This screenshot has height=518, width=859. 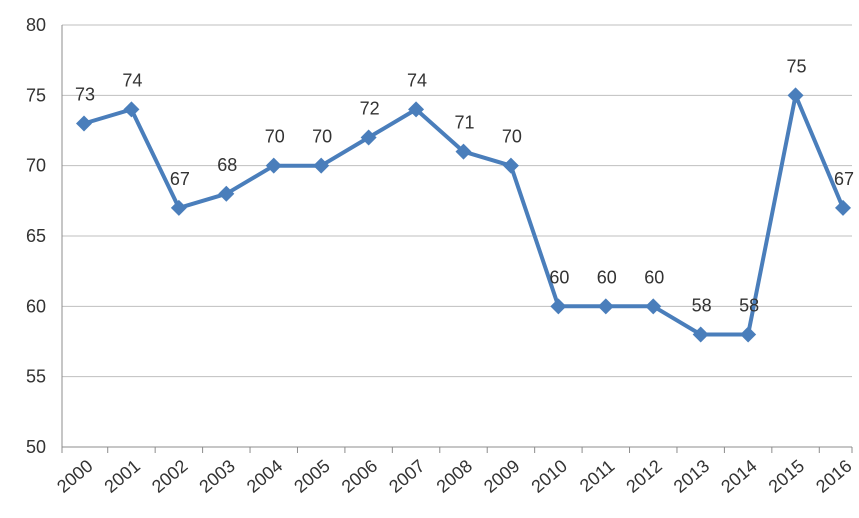 What do you see at coordinates (797, 66) in the screenshot?
I see `data-label-2015: 75` at bounding box center [797, 66].